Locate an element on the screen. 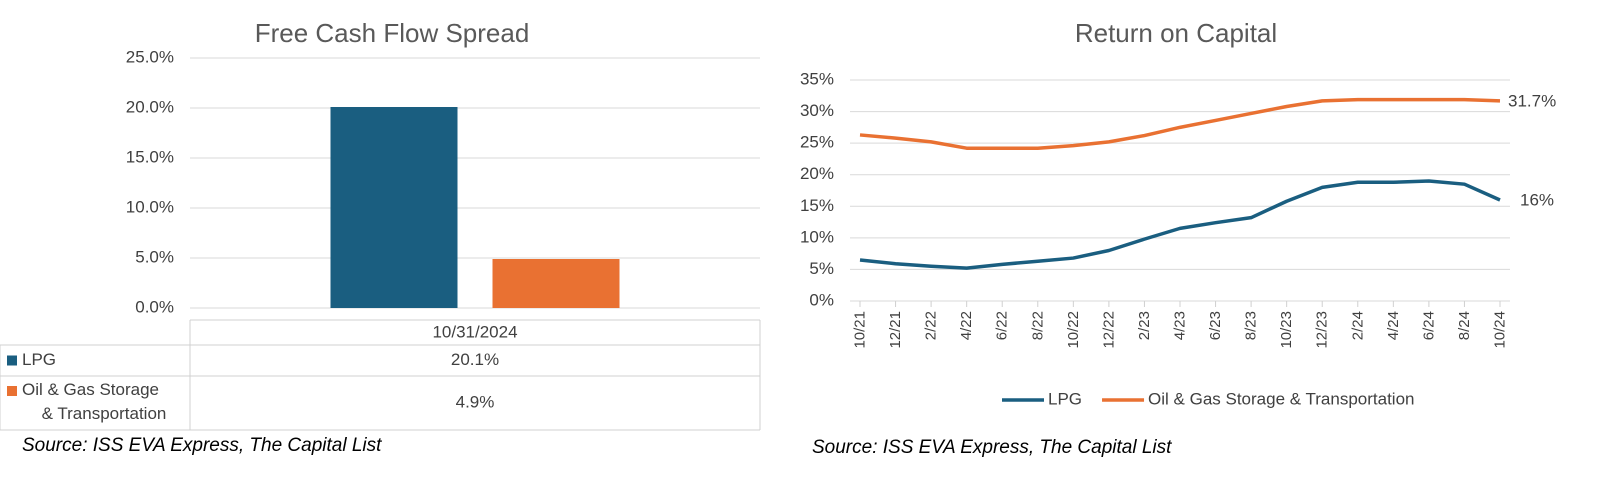  x-tick-label: 12/21 is located at coordinates (895, 330).